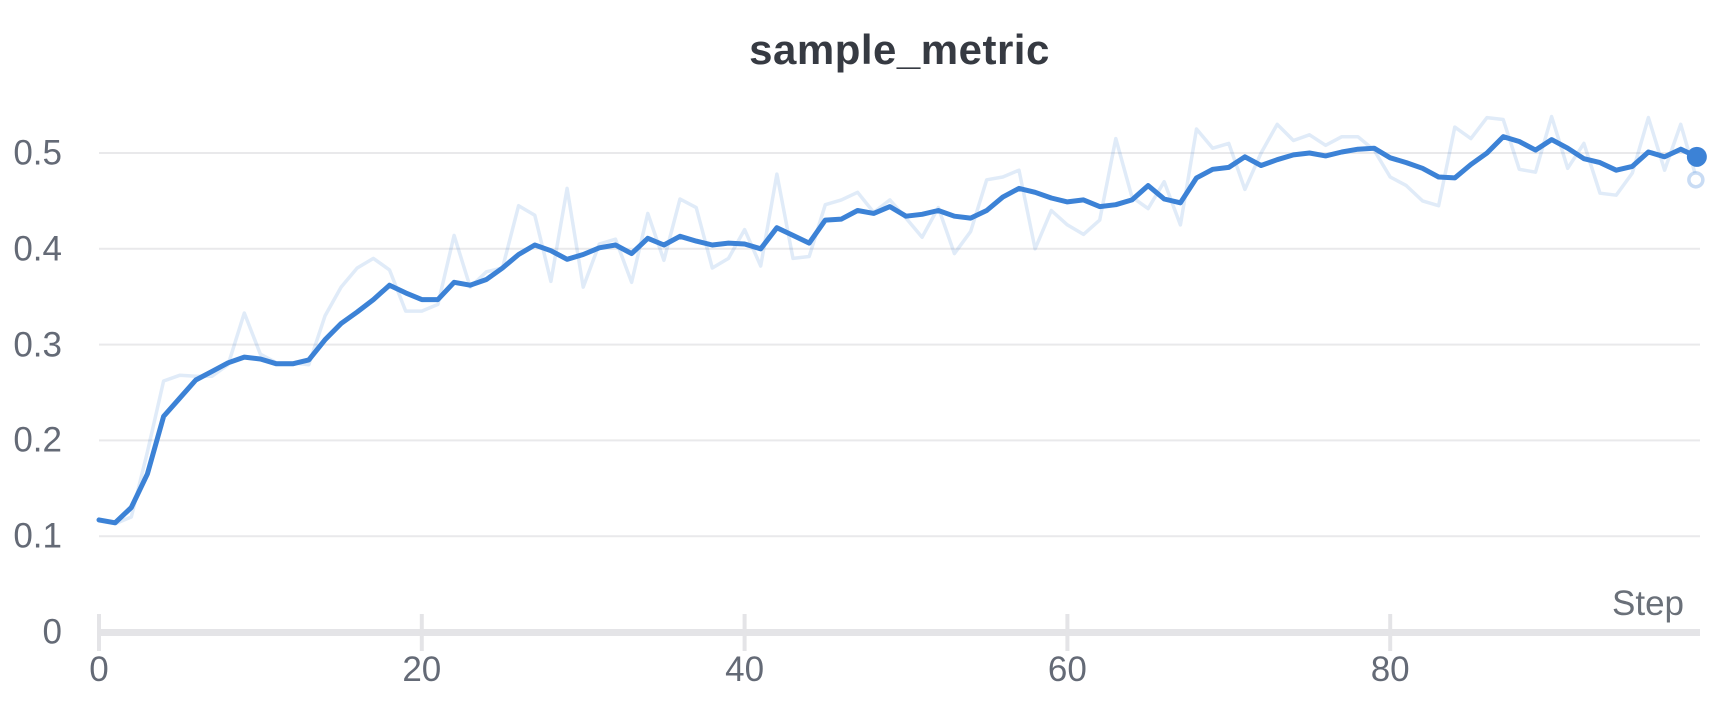 This screenshot has height=722, width=1724. What do you see at coordinates (37, 440) in the screenshot?
I see `y-tick-label: 0.2` at bounding box center [37, 440].